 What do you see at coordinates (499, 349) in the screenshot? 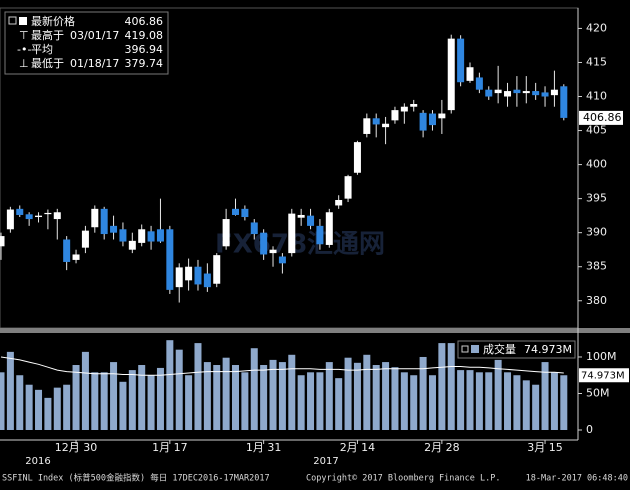
I see `legend-label: 成交量` at bounding box center [499, 349].